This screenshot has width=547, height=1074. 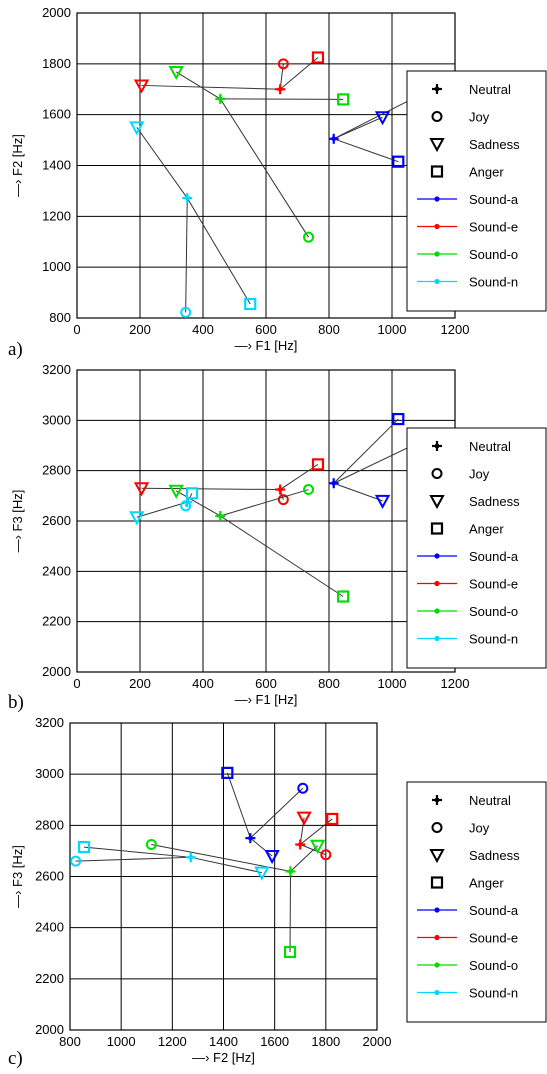 What do you see at coordinates (303, 788) in the screenshot?
I see `point-sound-a-joy` at bounding box center [303, 788].